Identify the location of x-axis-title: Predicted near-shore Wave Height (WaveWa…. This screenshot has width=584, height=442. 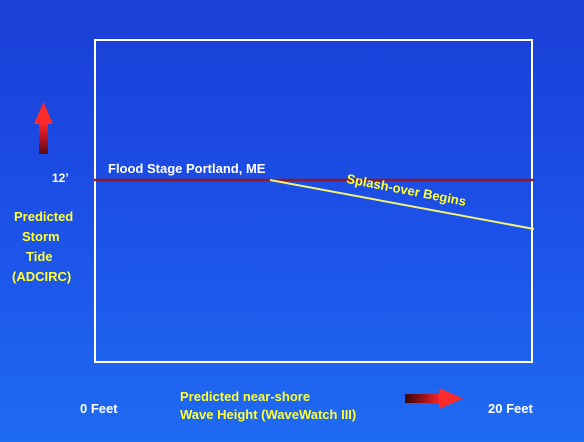
(268, 406).